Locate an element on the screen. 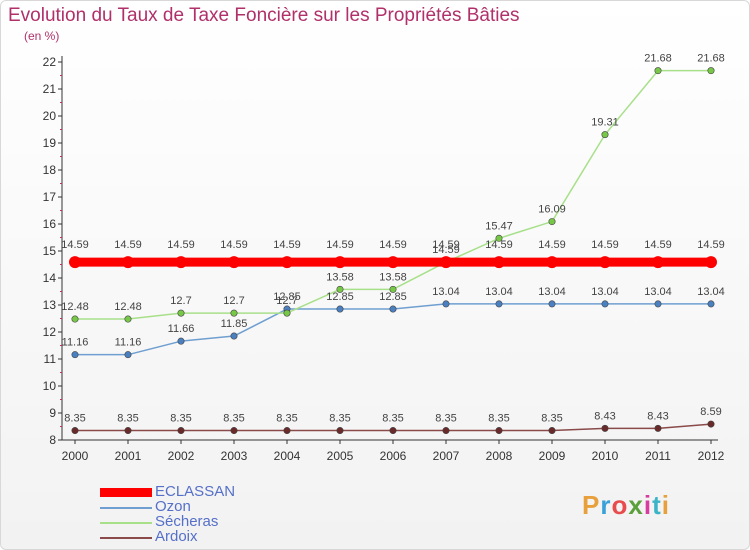 The image size is (750, 550). y-tick-label: 16 is located at coordinates (50, 224).